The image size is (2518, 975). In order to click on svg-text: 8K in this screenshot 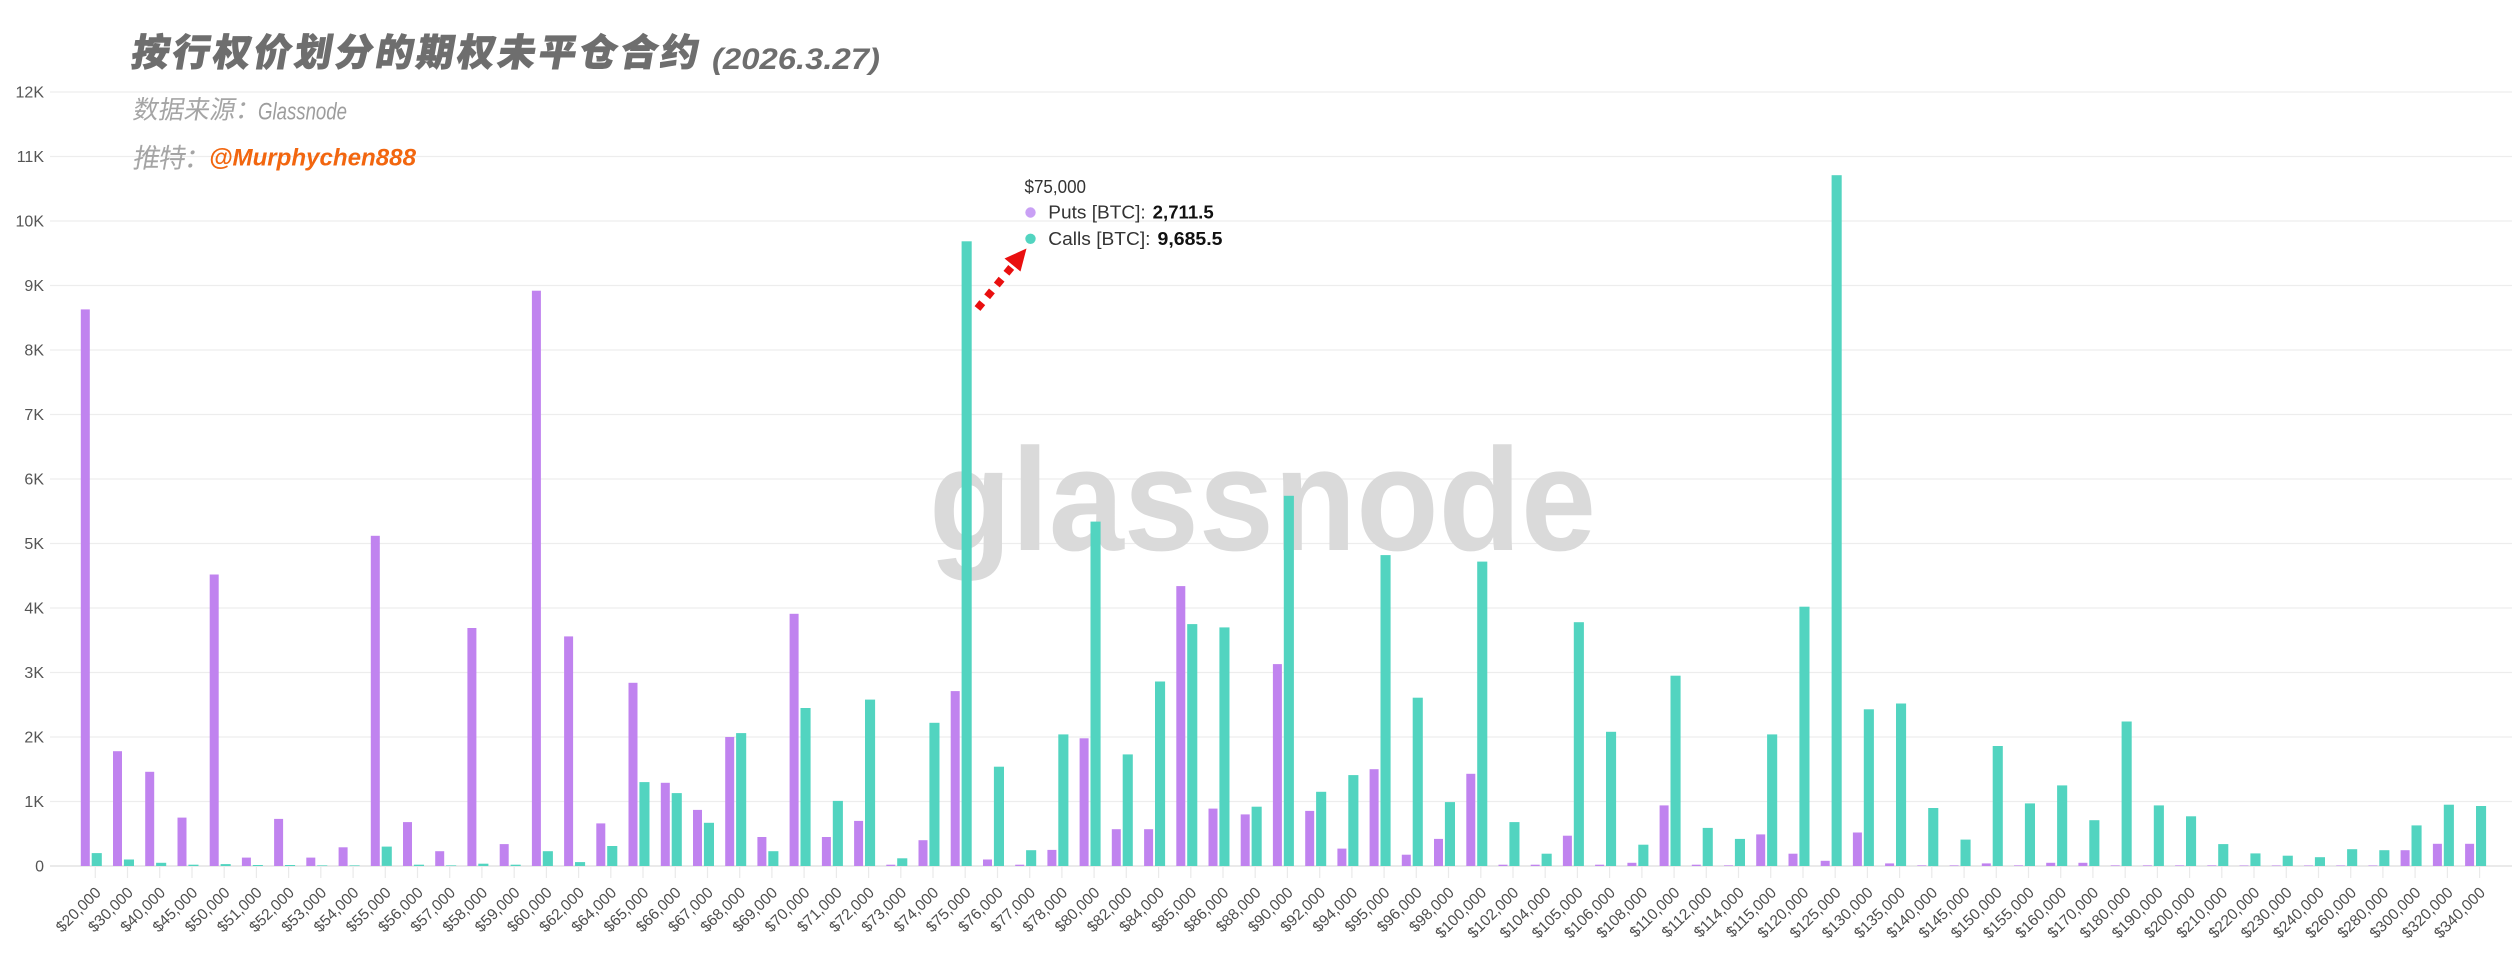, I will do `click(34, 351)`.